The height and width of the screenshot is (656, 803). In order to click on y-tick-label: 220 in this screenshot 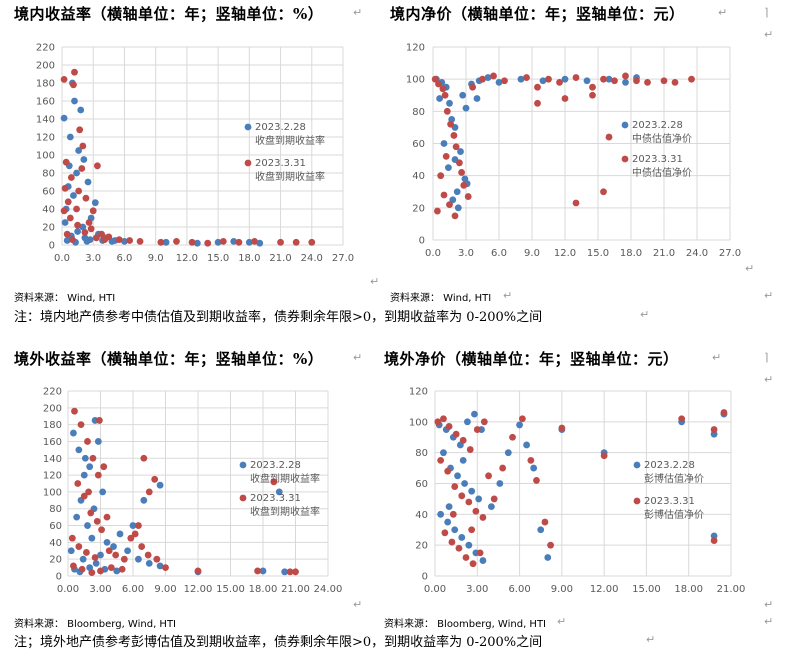, I will do `click(45, 48)`.